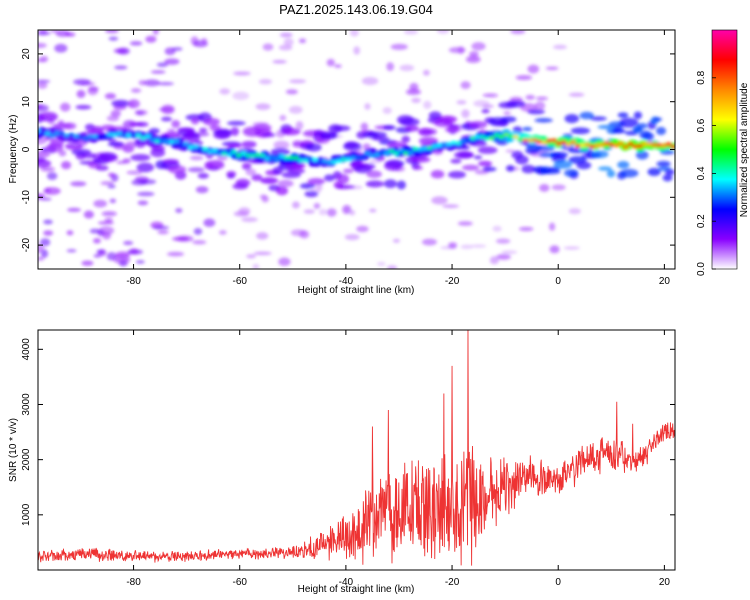  Describe the element at coordinates (26, 459) in the screenshot. I see `snr-y-tick-label: 2000` at that location.